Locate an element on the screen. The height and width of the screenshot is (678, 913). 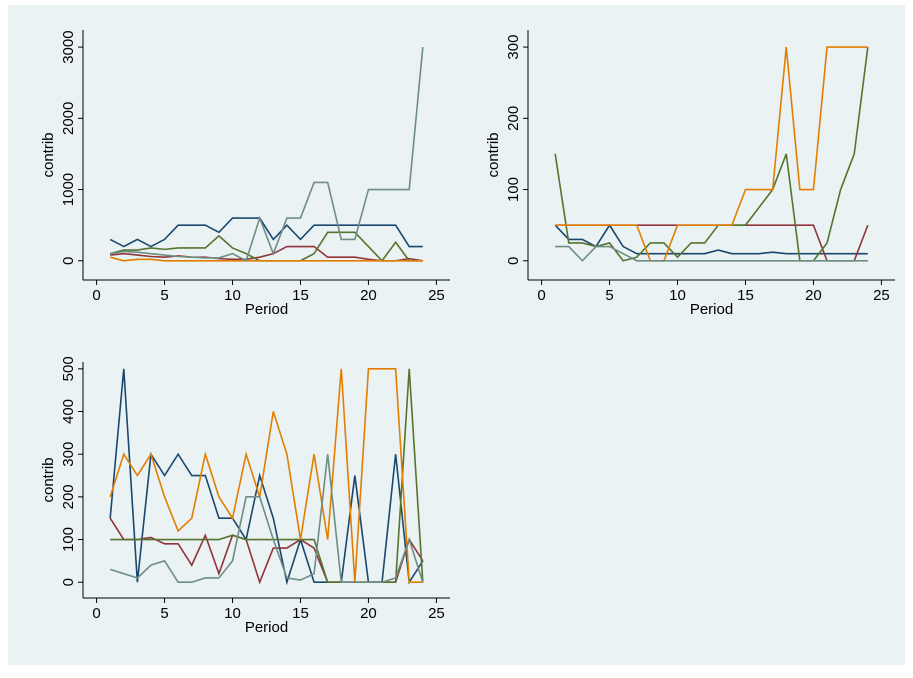
y-tick-label: 2000 is located at coordinates (68, 118).